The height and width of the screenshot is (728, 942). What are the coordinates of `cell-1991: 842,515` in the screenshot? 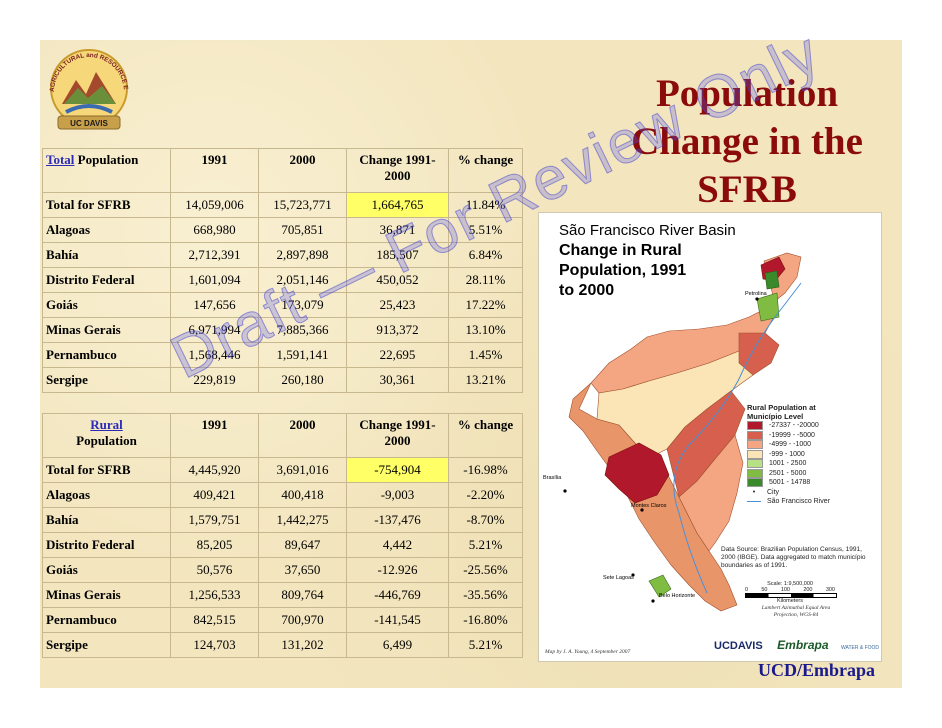 It's located at (214, 620).